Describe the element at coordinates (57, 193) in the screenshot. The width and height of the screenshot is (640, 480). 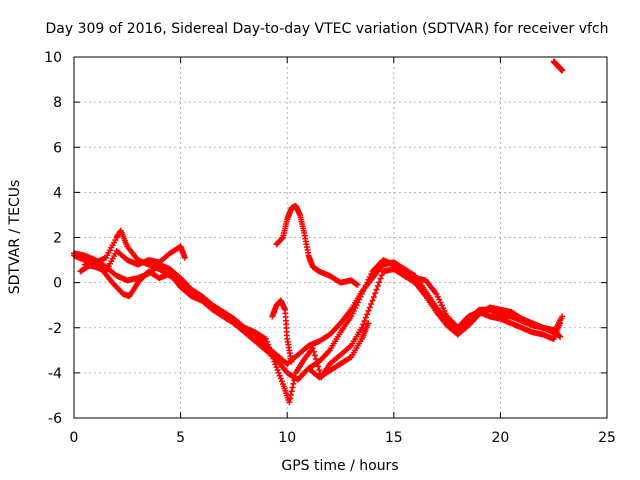
I see `y-tick-label: 4` at that location.